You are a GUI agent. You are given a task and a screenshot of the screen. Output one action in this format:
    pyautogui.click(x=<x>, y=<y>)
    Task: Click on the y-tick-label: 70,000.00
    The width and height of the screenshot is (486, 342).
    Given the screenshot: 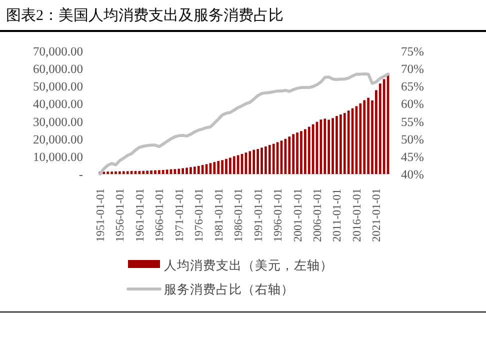 What is the action you would take?
    pyautogui.click(x=58, y=51)
    